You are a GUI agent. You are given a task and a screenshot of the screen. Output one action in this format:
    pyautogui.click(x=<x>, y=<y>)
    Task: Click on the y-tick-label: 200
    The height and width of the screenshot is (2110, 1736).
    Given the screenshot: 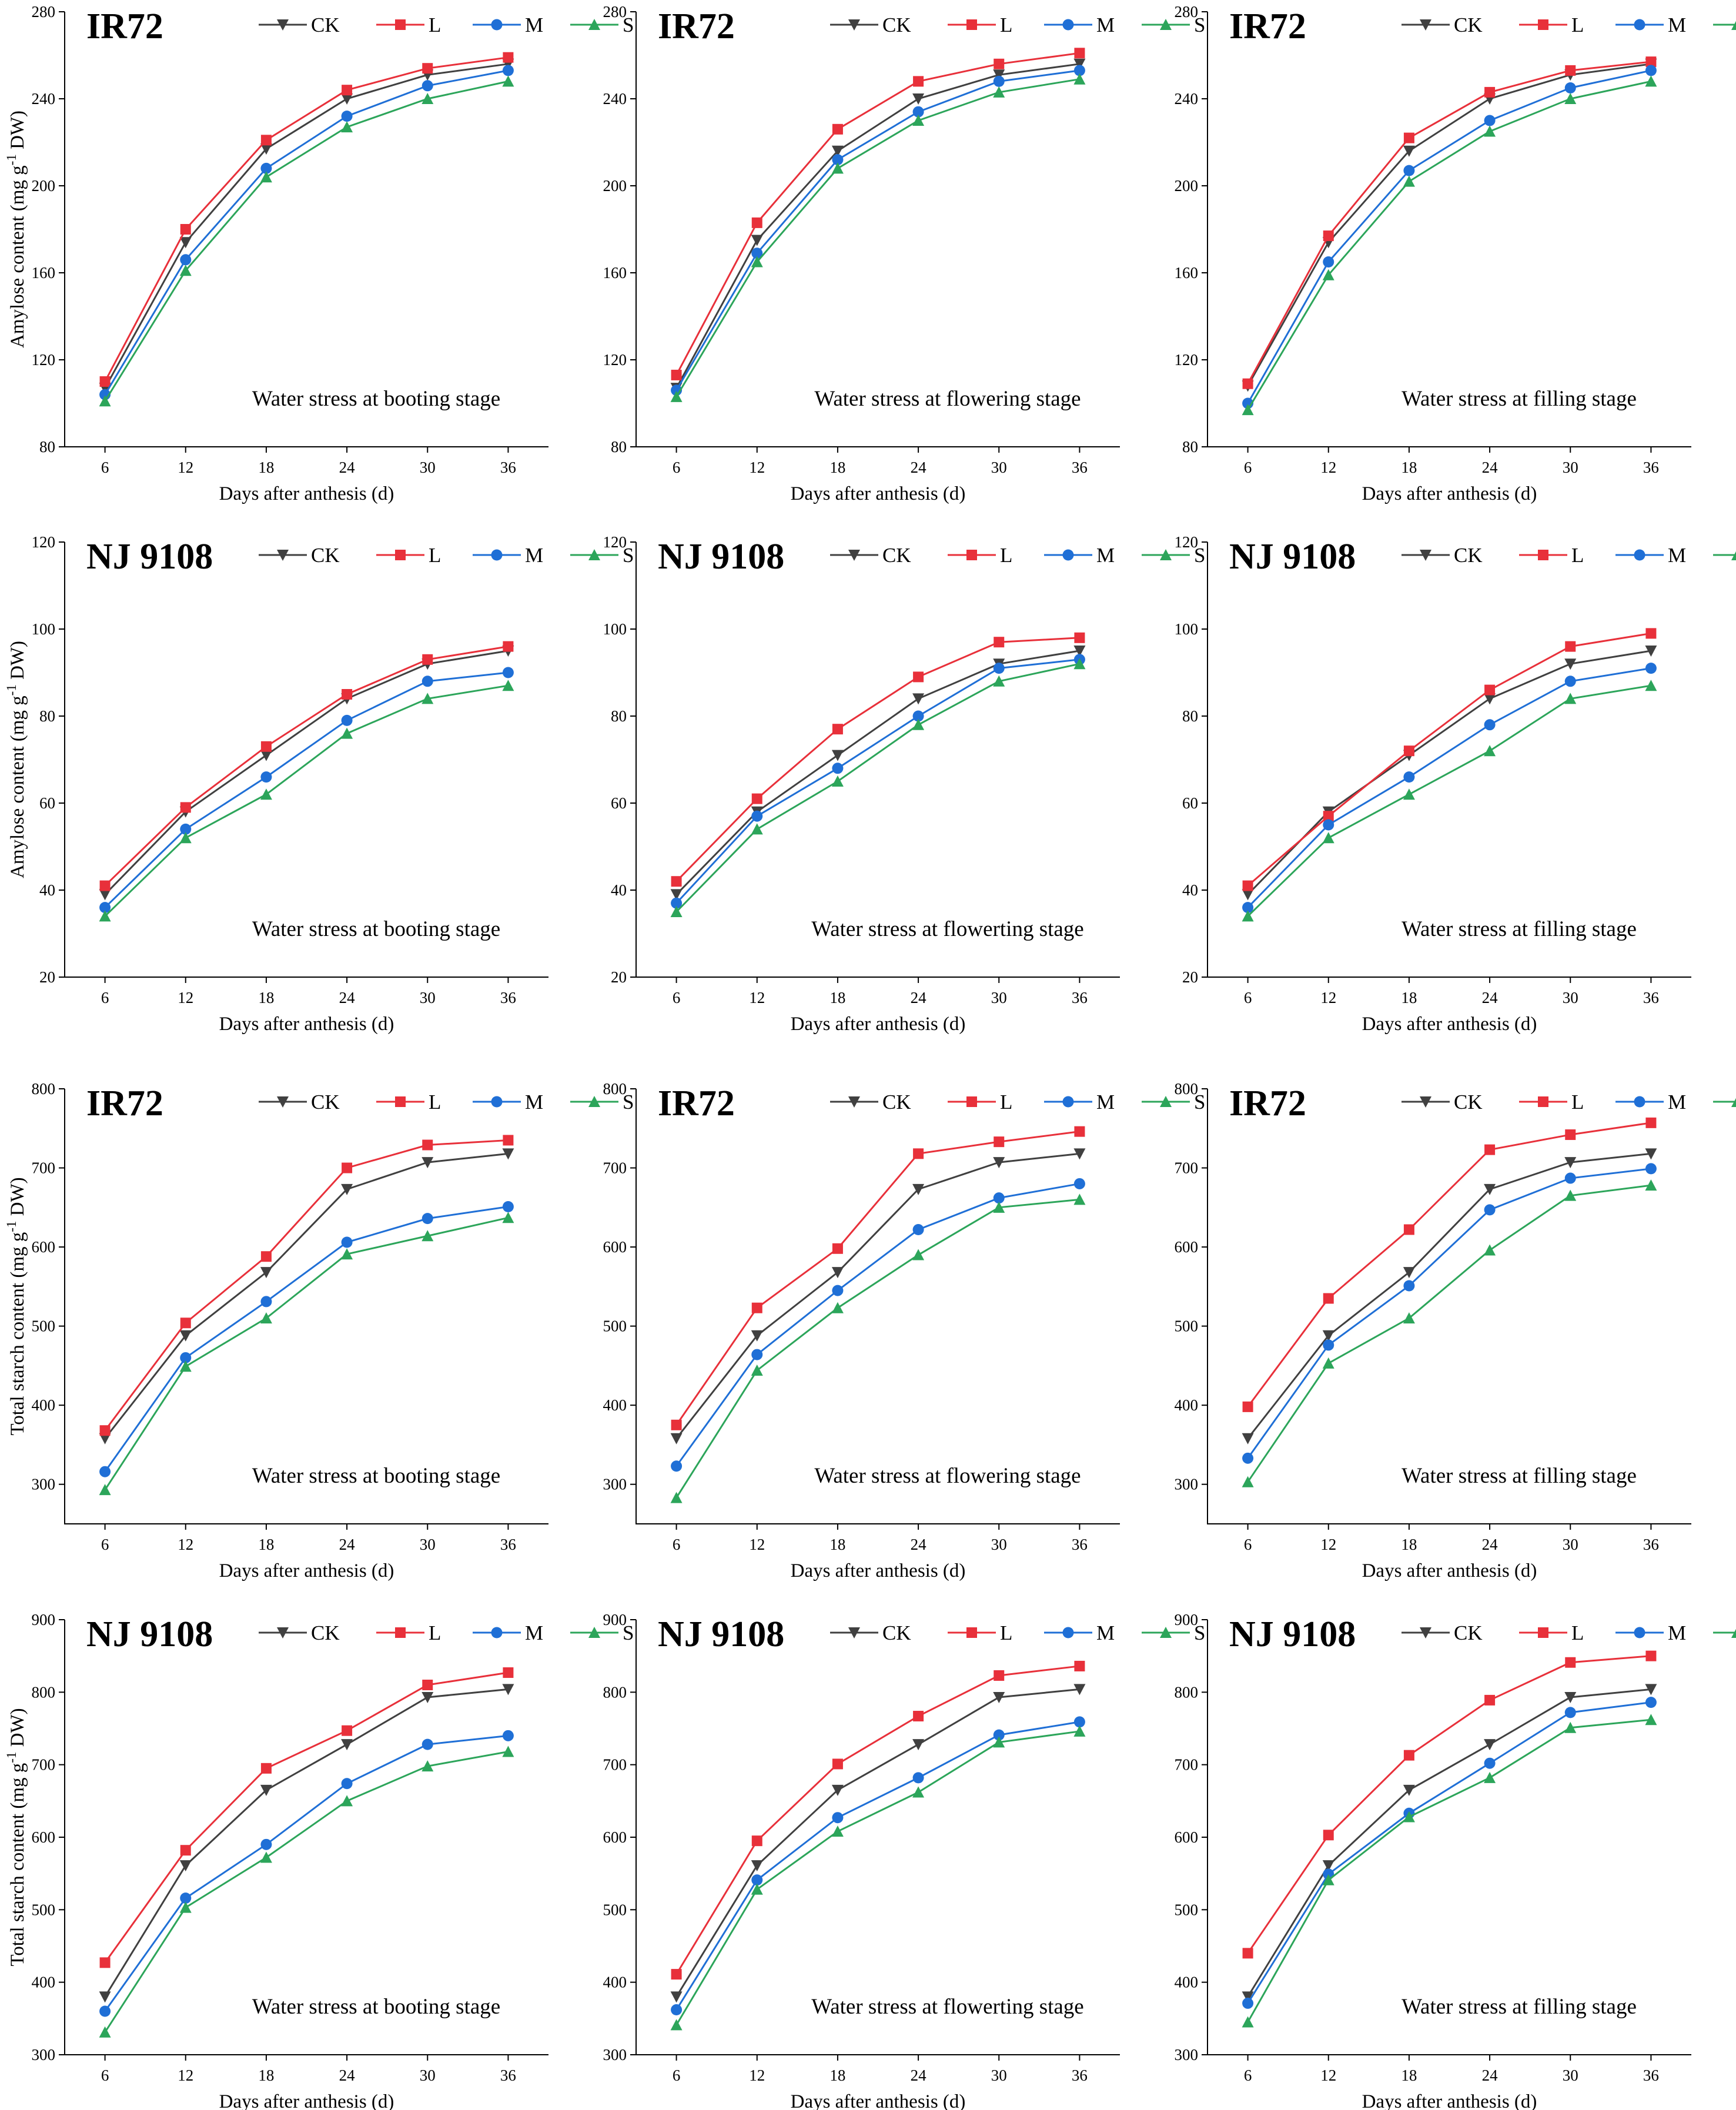 What is the action you would take?
    pyautogui.click(x=615, y=186)
    